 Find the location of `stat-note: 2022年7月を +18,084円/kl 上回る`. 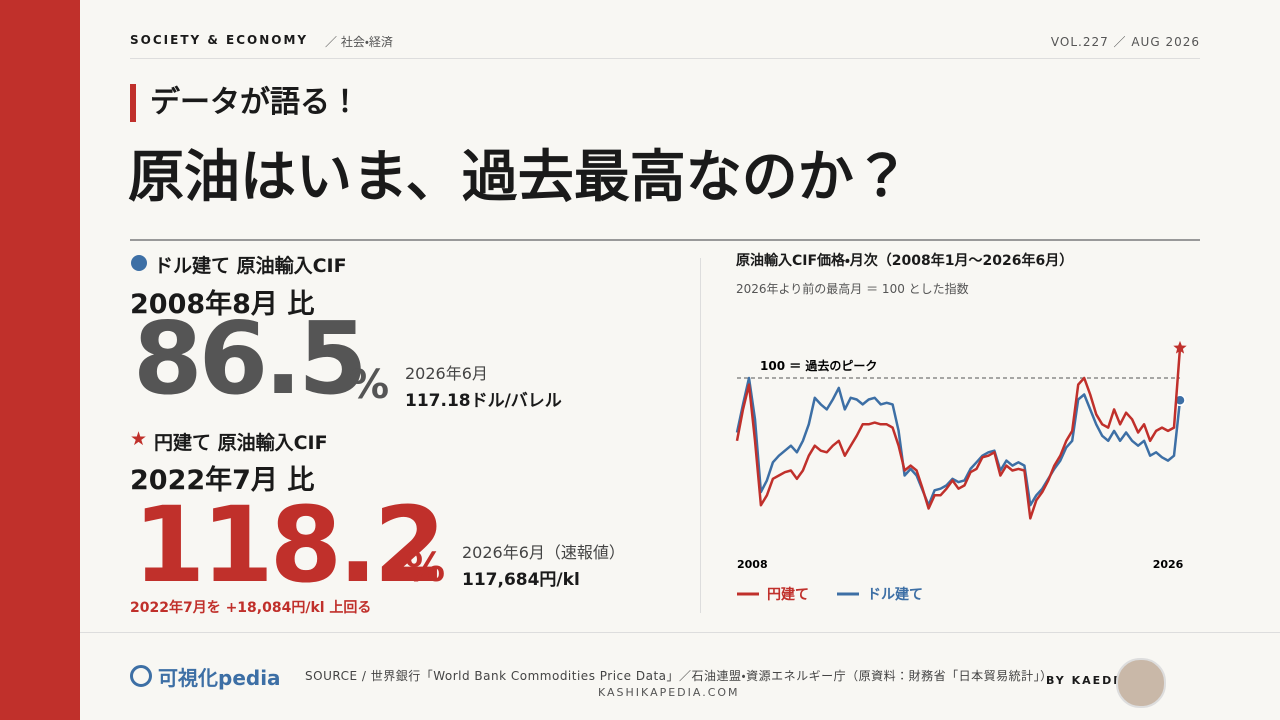

stat-note: 2022年7月を +18,084円/kl 上回る is located at coordinates (251, 608).